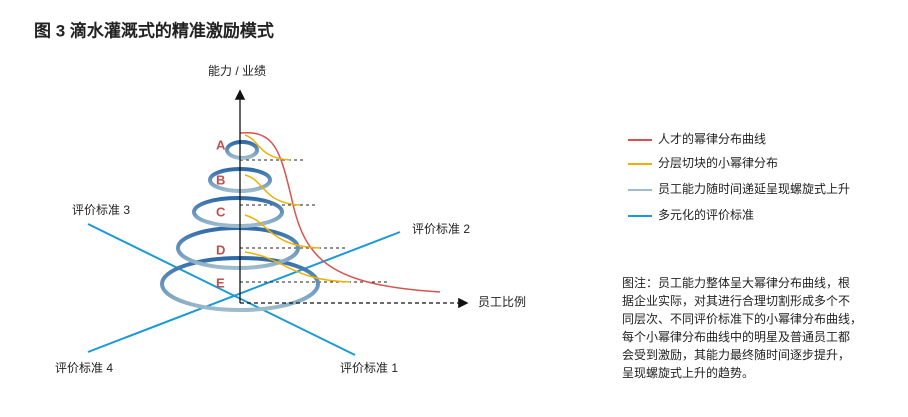 Image resolution: width=908 pixels, height=417 pixels. What do you see at coordinates (237, 71) in the screenshot?
I see `y-label: 能力 / 业绩` at bounding box center [237, 71].